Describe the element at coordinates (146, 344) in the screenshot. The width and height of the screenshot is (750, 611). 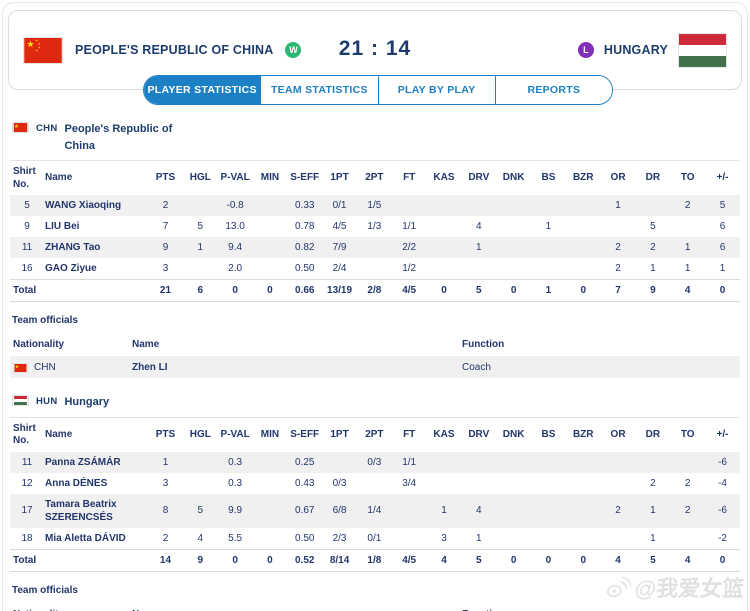
I see `officials-col-name: Name` at that location.